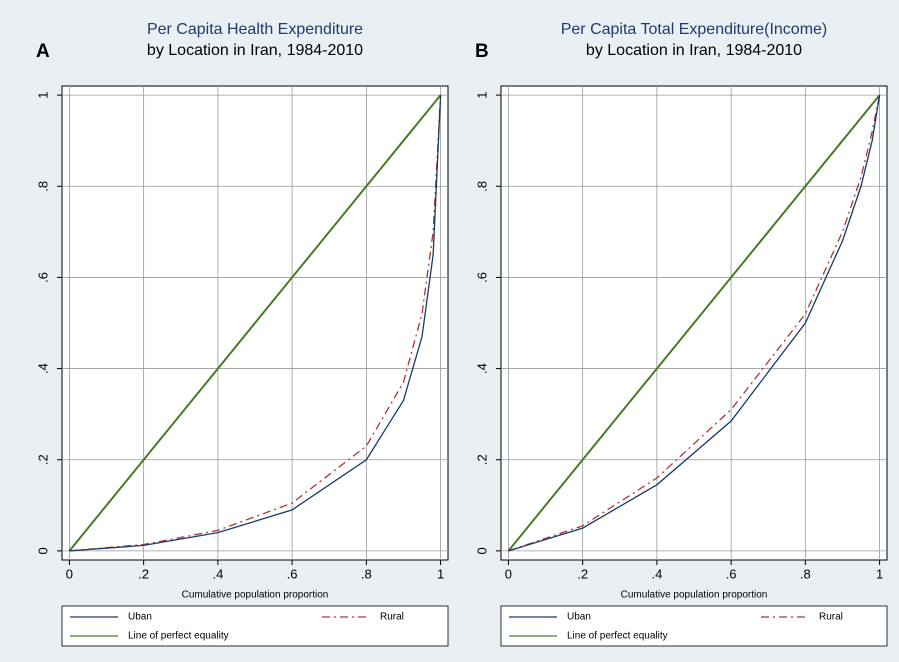 This screenshot has height=662, width=899. I want to click on panel-label: A, so click(43, 51).